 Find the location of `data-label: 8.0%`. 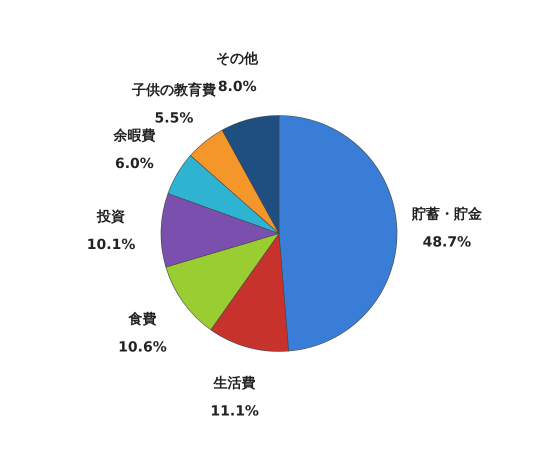

data-label: 8.0% is located at coordinates (237, 86).